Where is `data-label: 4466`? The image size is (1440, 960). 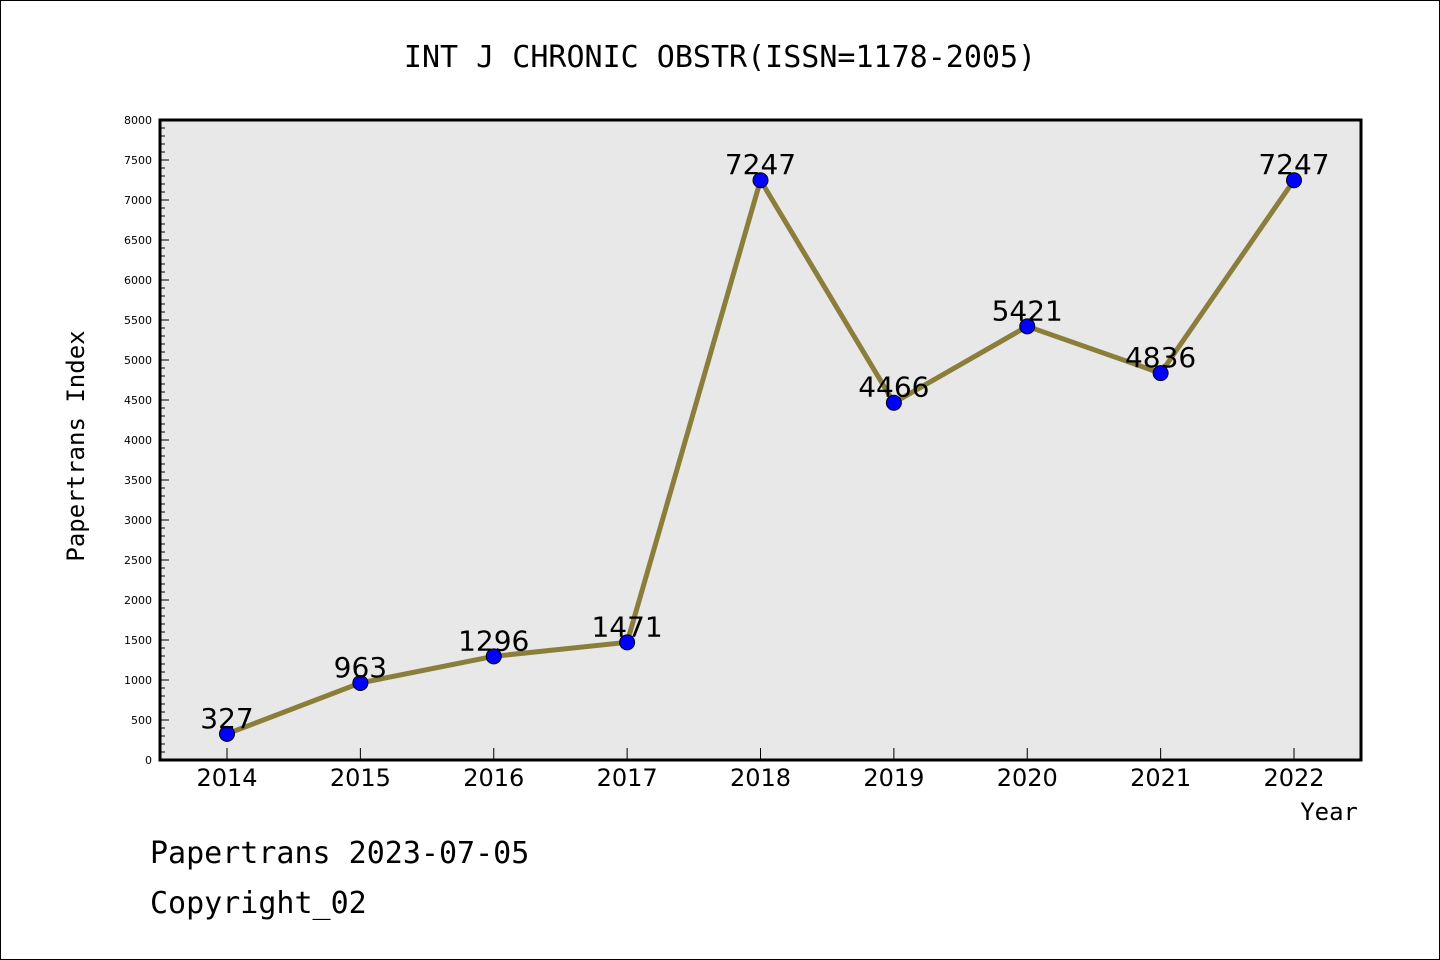 data-label: 4466 is located at coordinates (893, 387).